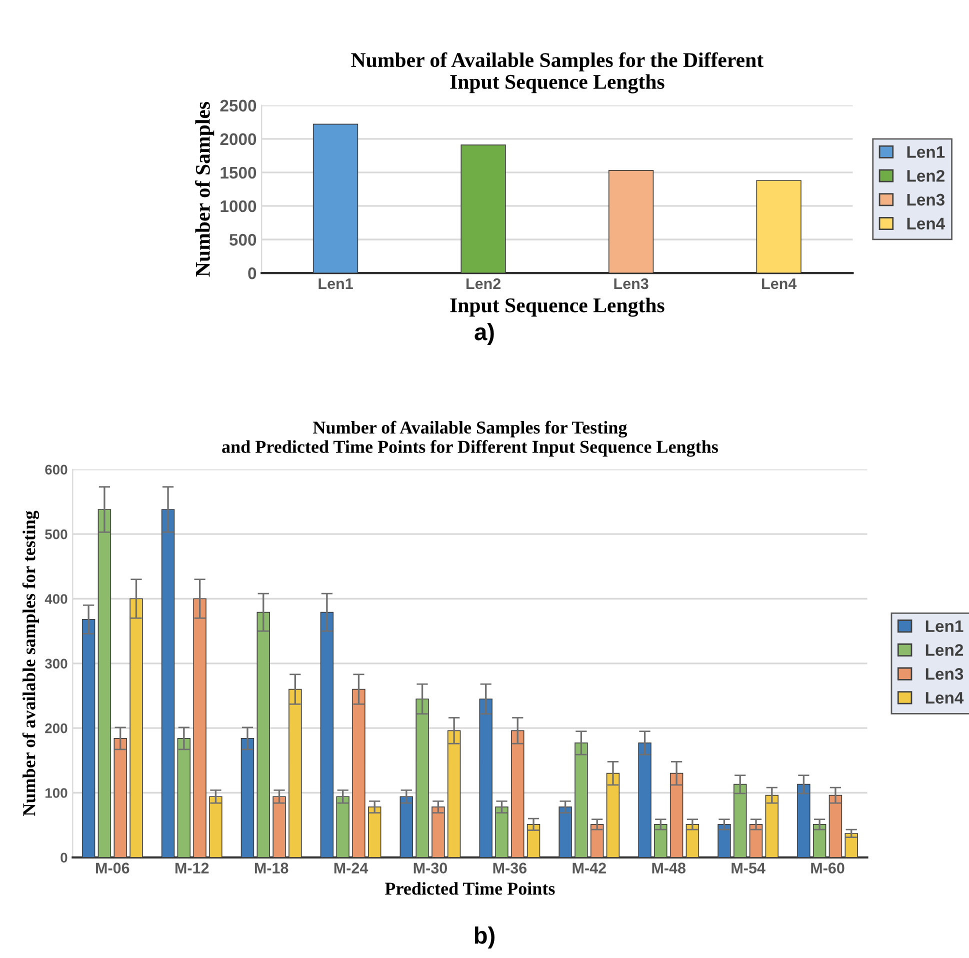  I want to click on x-axis-title: Predicted Time Points, so click(470, 888).